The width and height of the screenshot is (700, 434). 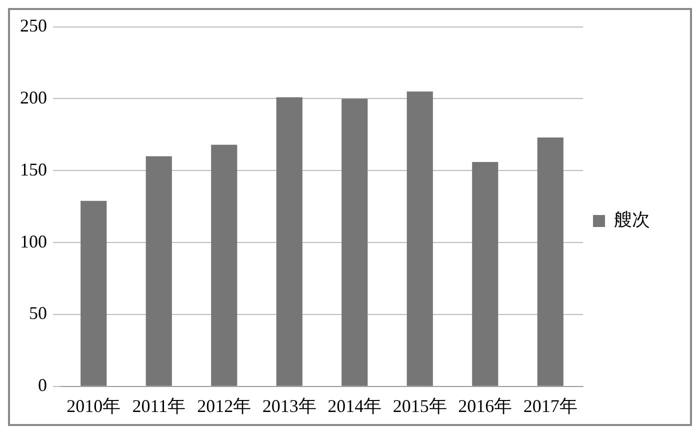 What do you see at coordinates (159, 406) in the screenshot?
I see `x-tick-label: 2011年` at bounding box center [159, 406].